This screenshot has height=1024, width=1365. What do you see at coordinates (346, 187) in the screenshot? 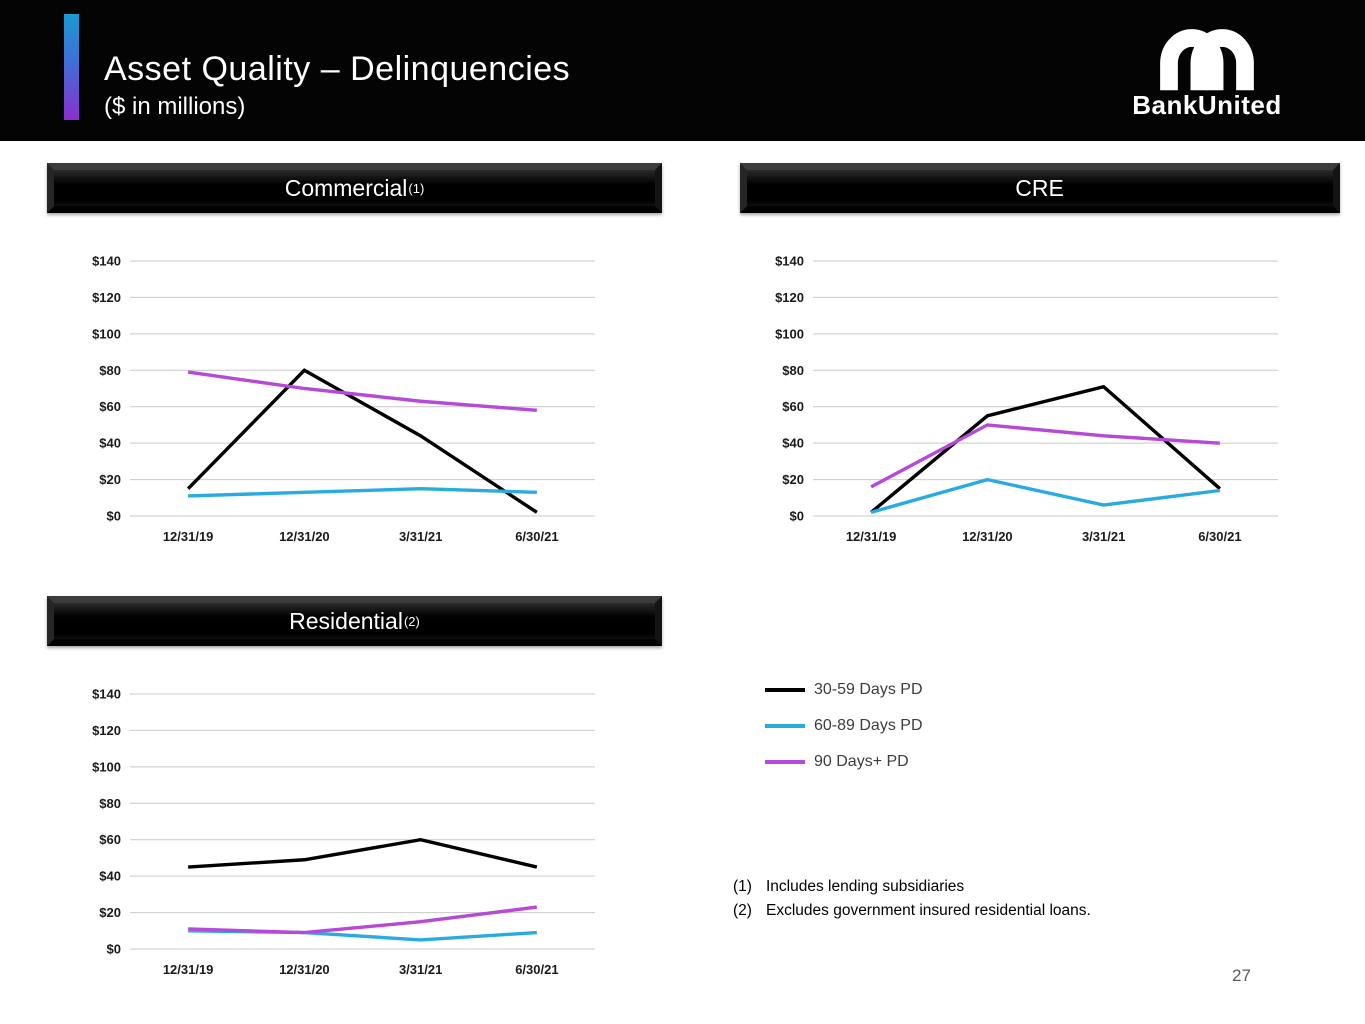
I see `panel-title: Commercial` at bounding box center [346, 187].